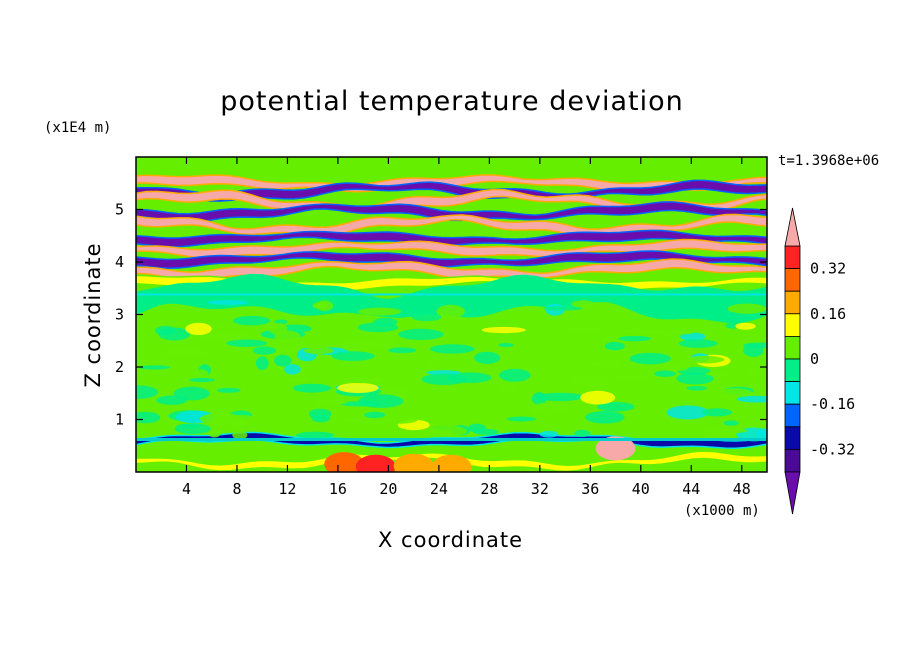 The height and width of the screenshot is (654, 904). What do you see at coordinates (742, 489) in the screenshot?
I see `x-tick-label: 48` at bounding box center [742, 489].